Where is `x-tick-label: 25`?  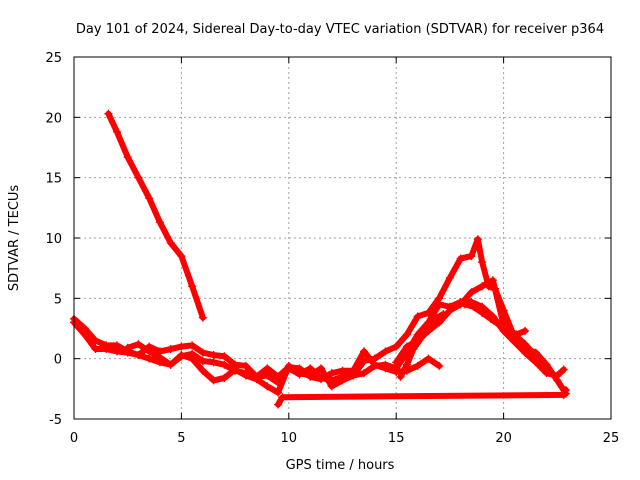 x-tick-label: 25 is located at coordinates (611, 438).